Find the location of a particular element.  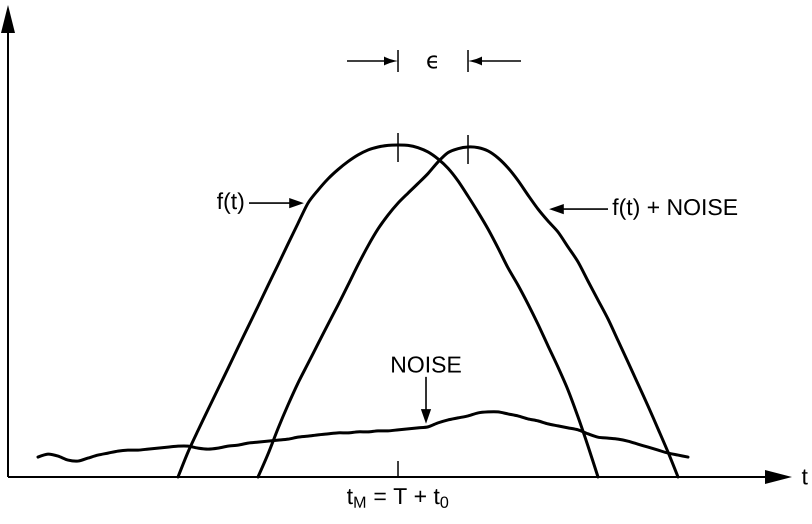

text: t$_{M}$ = T + t$_{0}$ is located at coordinates (397, 498).